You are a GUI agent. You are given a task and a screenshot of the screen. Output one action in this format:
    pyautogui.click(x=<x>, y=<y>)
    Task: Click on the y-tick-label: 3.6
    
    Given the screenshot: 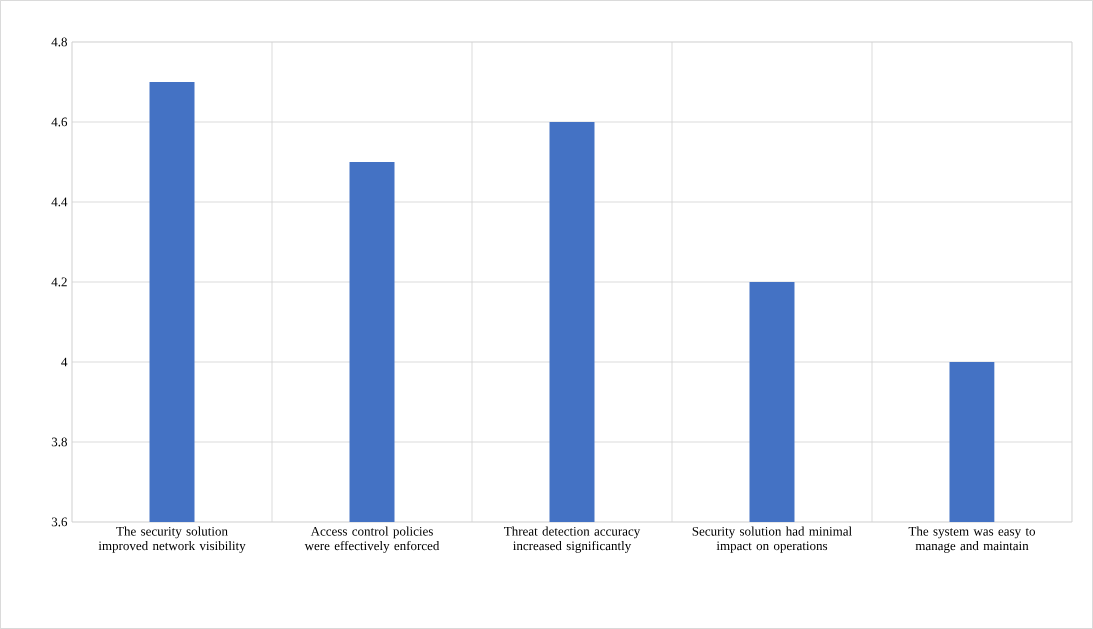 What is the action you would take?
    pyautogui.click(x=59, y=522)
    